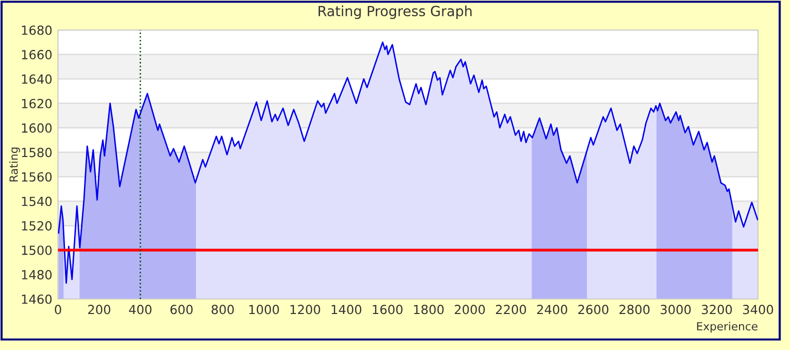 The image size is (790, 350). What do you see at coordinates (37, 30) in the screenshot?
I see `y-tick-label: 1680` at bounding box center [37, 30].